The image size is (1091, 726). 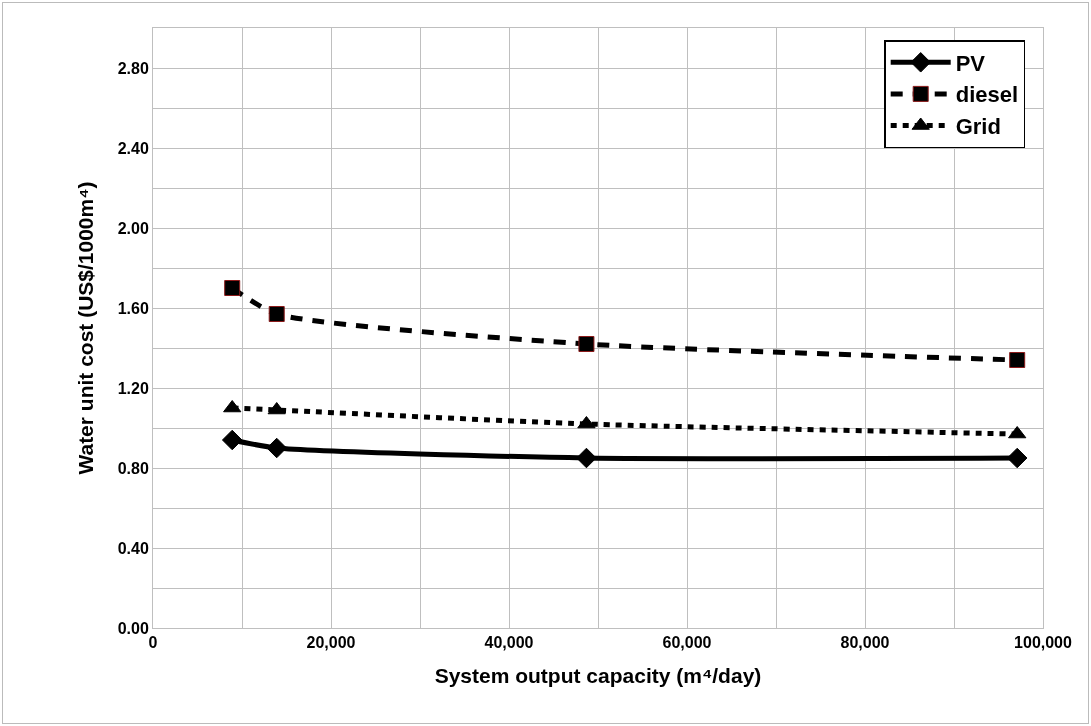 What do you see at coordinates (509, 643) in the screenshot?
I see `x-tick-label: 40,000` at bounding box center [509, 643].